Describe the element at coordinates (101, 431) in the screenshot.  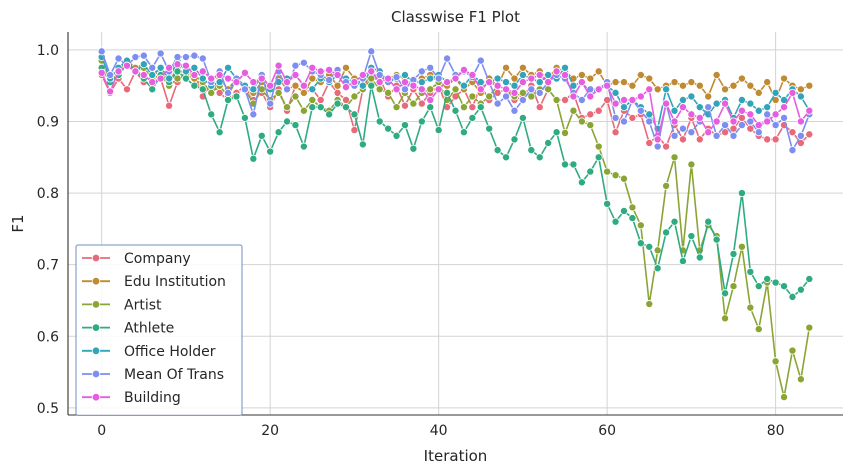
I see `x-tick-label: 0` at that location.